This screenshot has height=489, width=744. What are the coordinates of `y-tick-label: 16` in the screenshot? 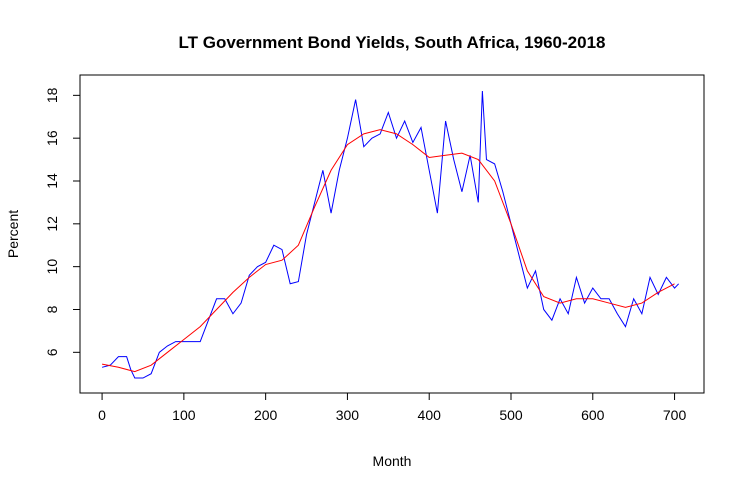 It's located at (52, 138).